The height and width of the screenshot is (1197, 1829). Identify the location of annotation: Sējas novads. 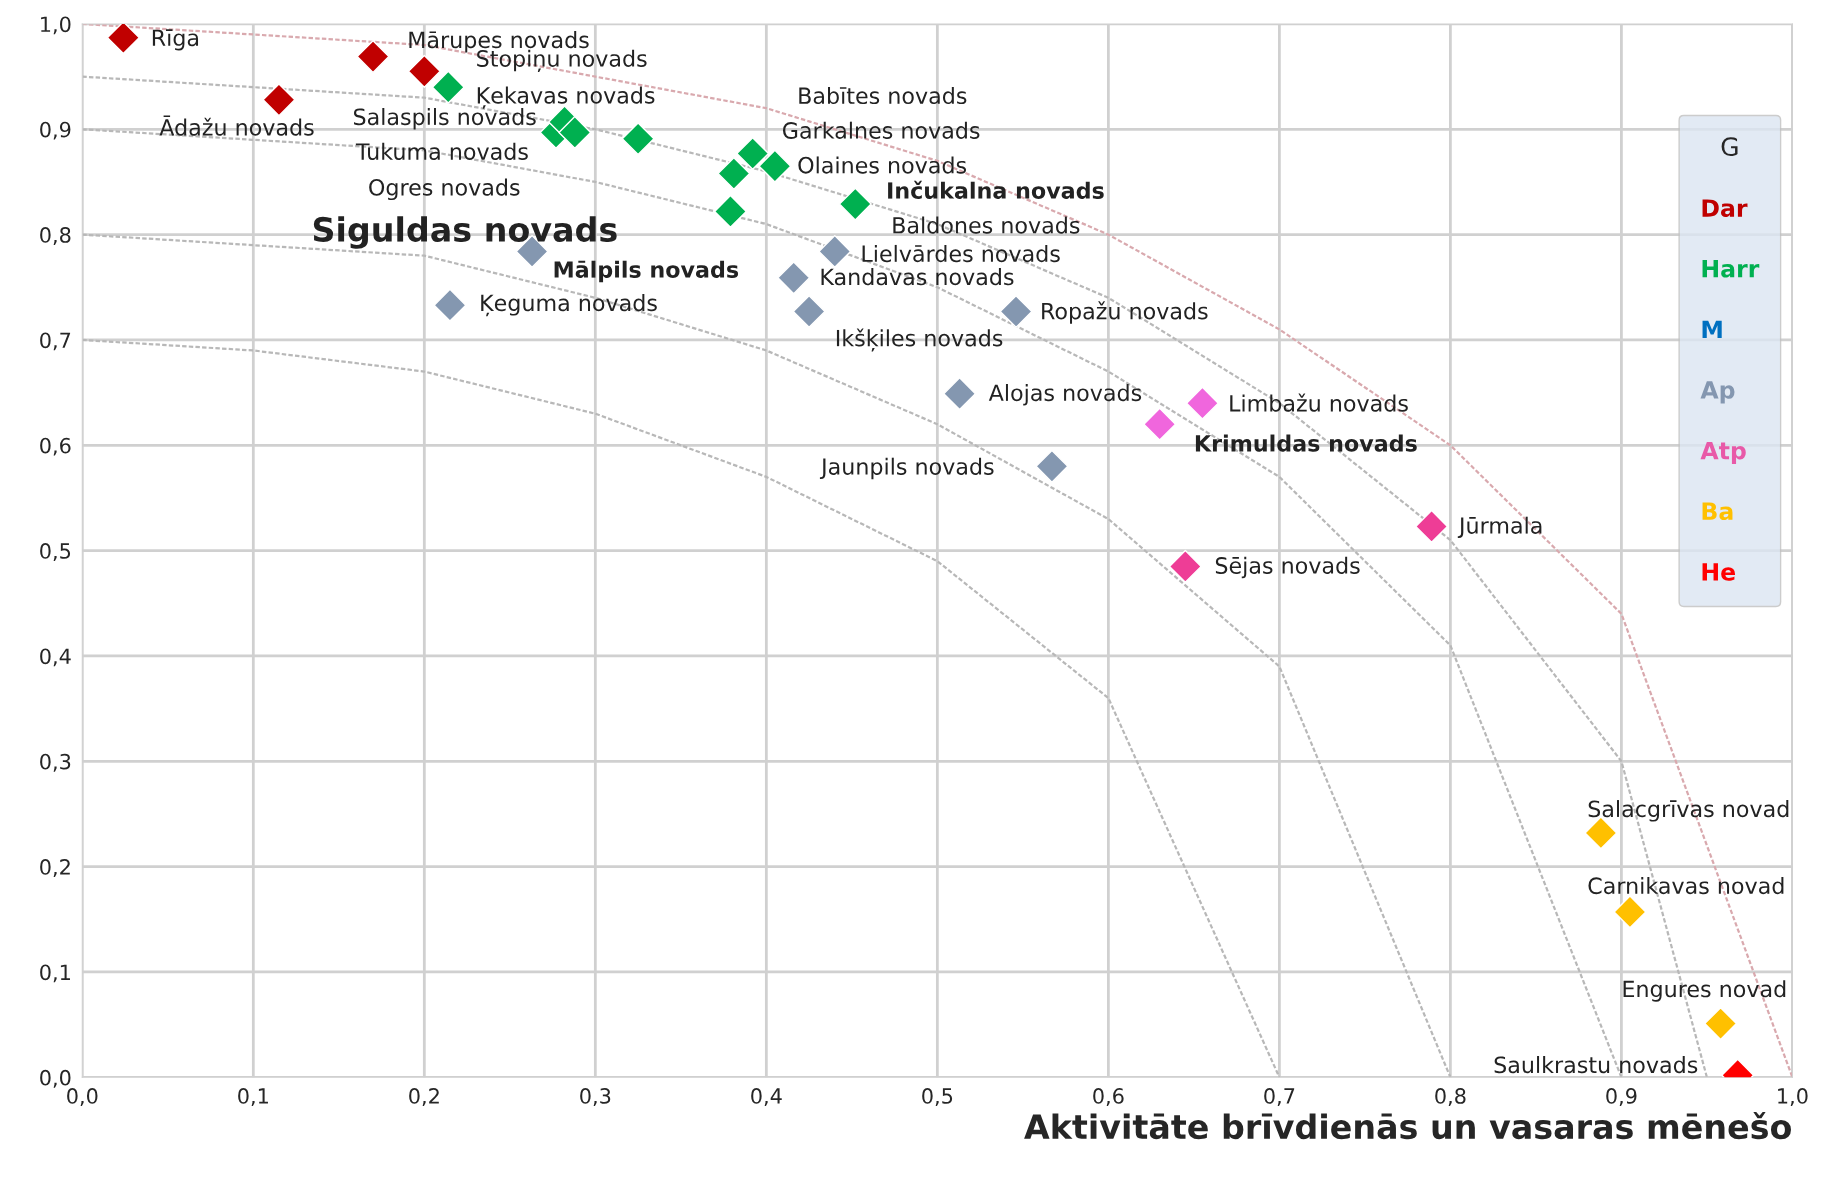
(1287, 567).